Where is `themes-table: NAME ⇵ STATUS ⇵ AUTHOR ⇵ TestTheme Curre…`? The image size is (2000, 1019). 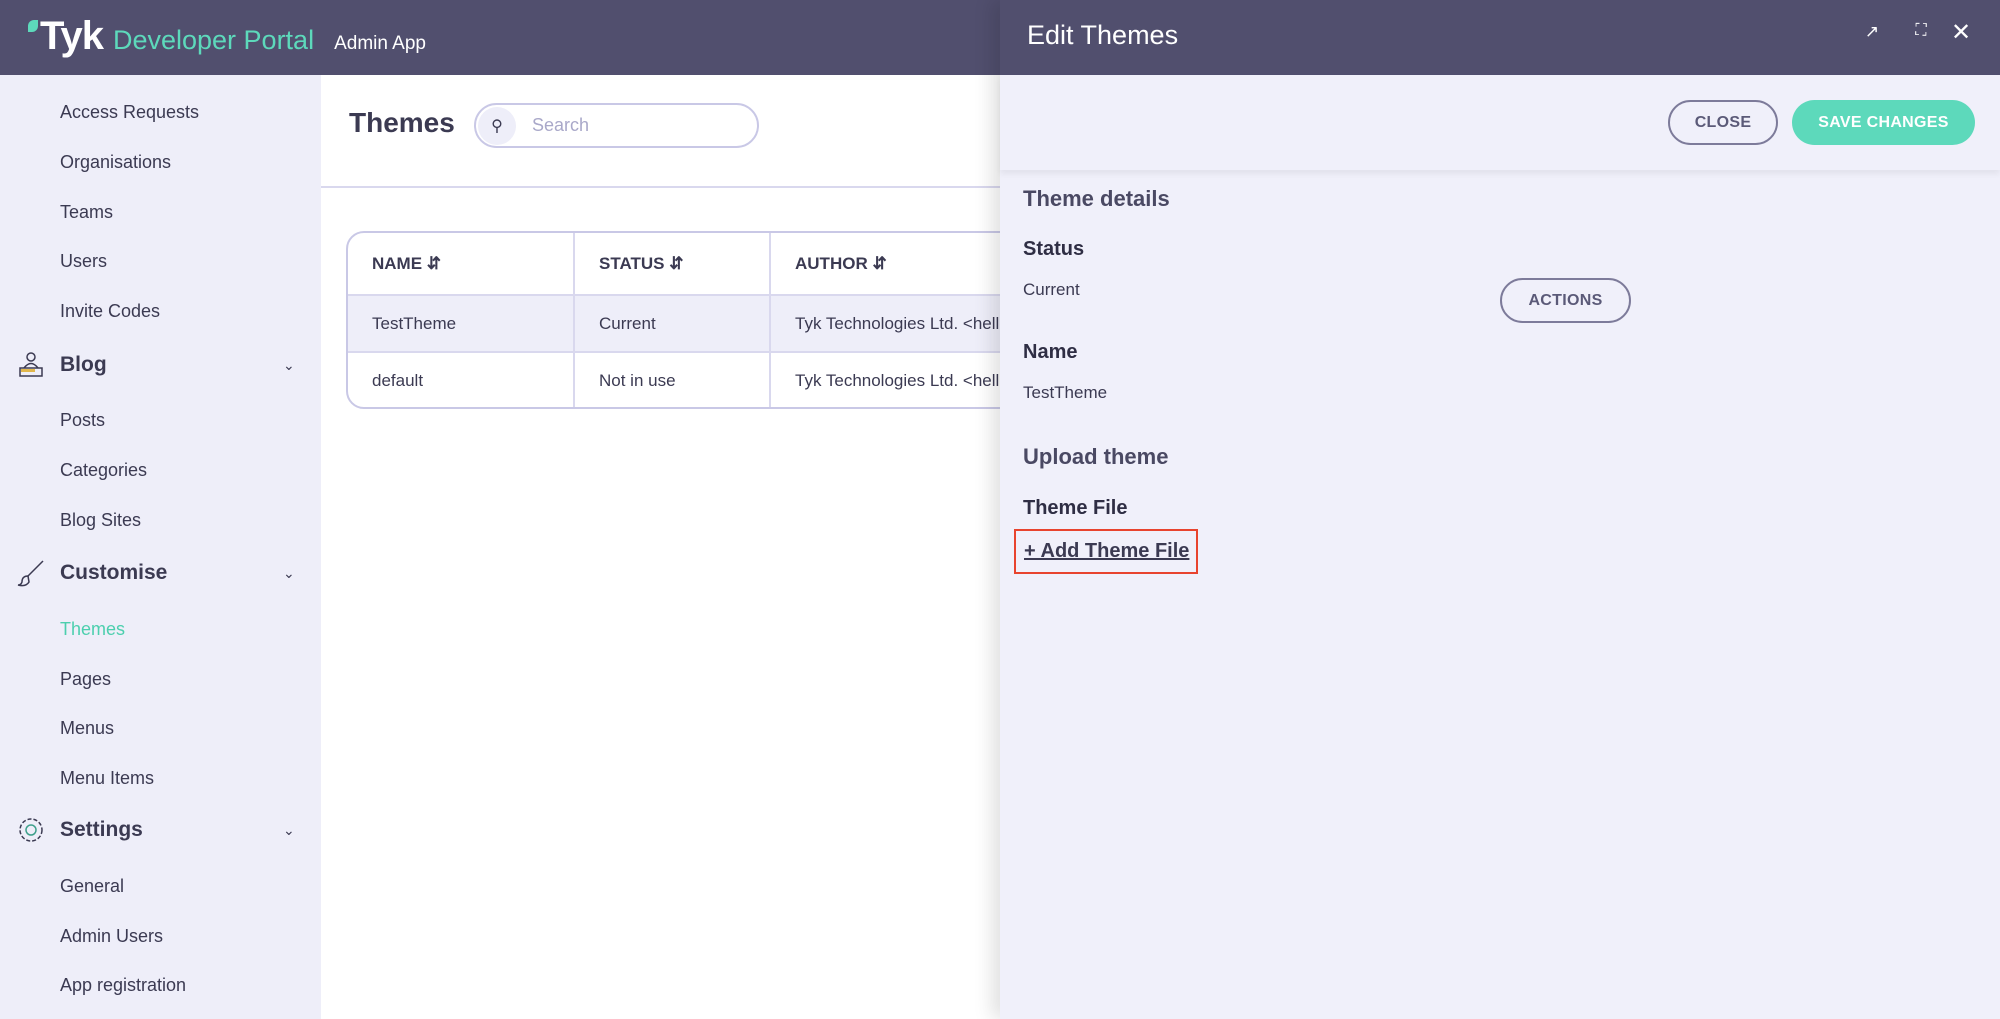
themes-table: NAME ⇵ STATUS ⇵ AUTHOR ⇵ TestTheme Curre… is located at coordinates (706, 320).